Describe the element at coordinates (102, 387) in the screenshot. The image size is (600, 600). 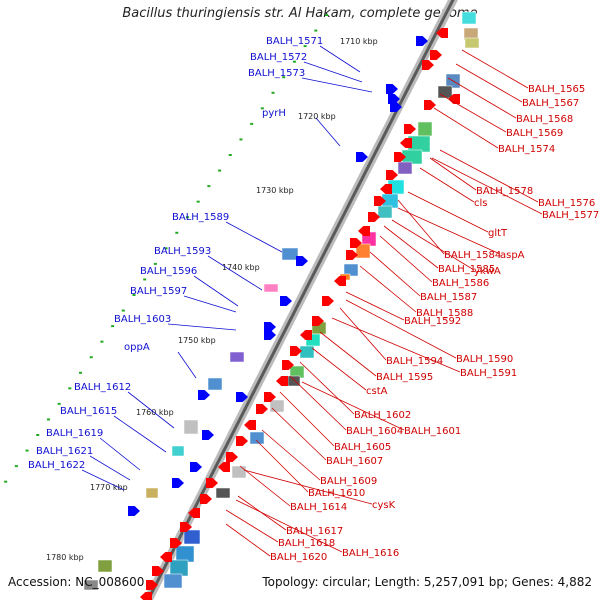
I see `gene-label: BALH_1612` at that location.